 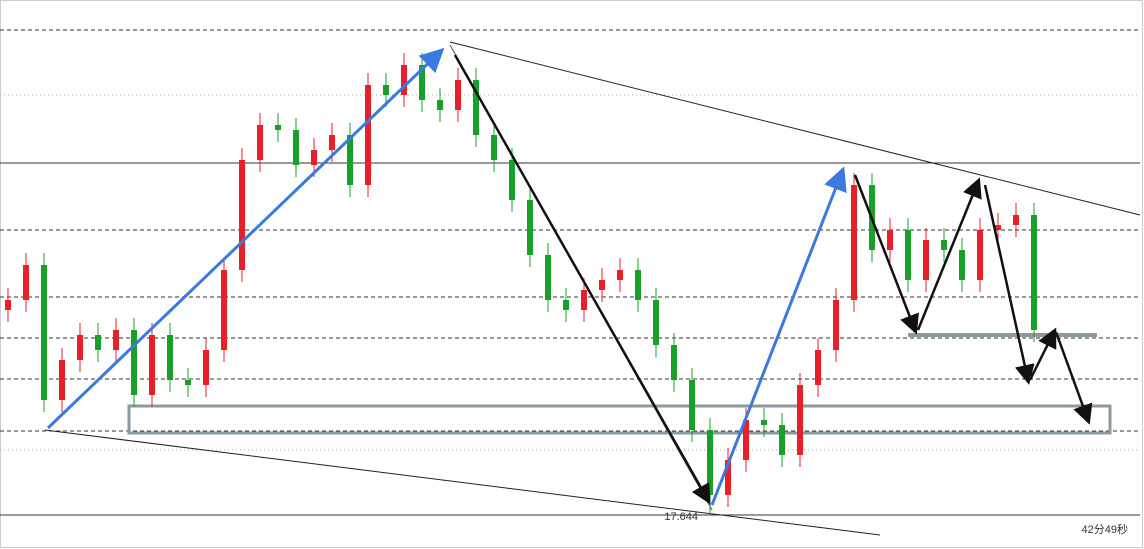 I want to click on low-label: 17.644, so click(x=681, y=517).